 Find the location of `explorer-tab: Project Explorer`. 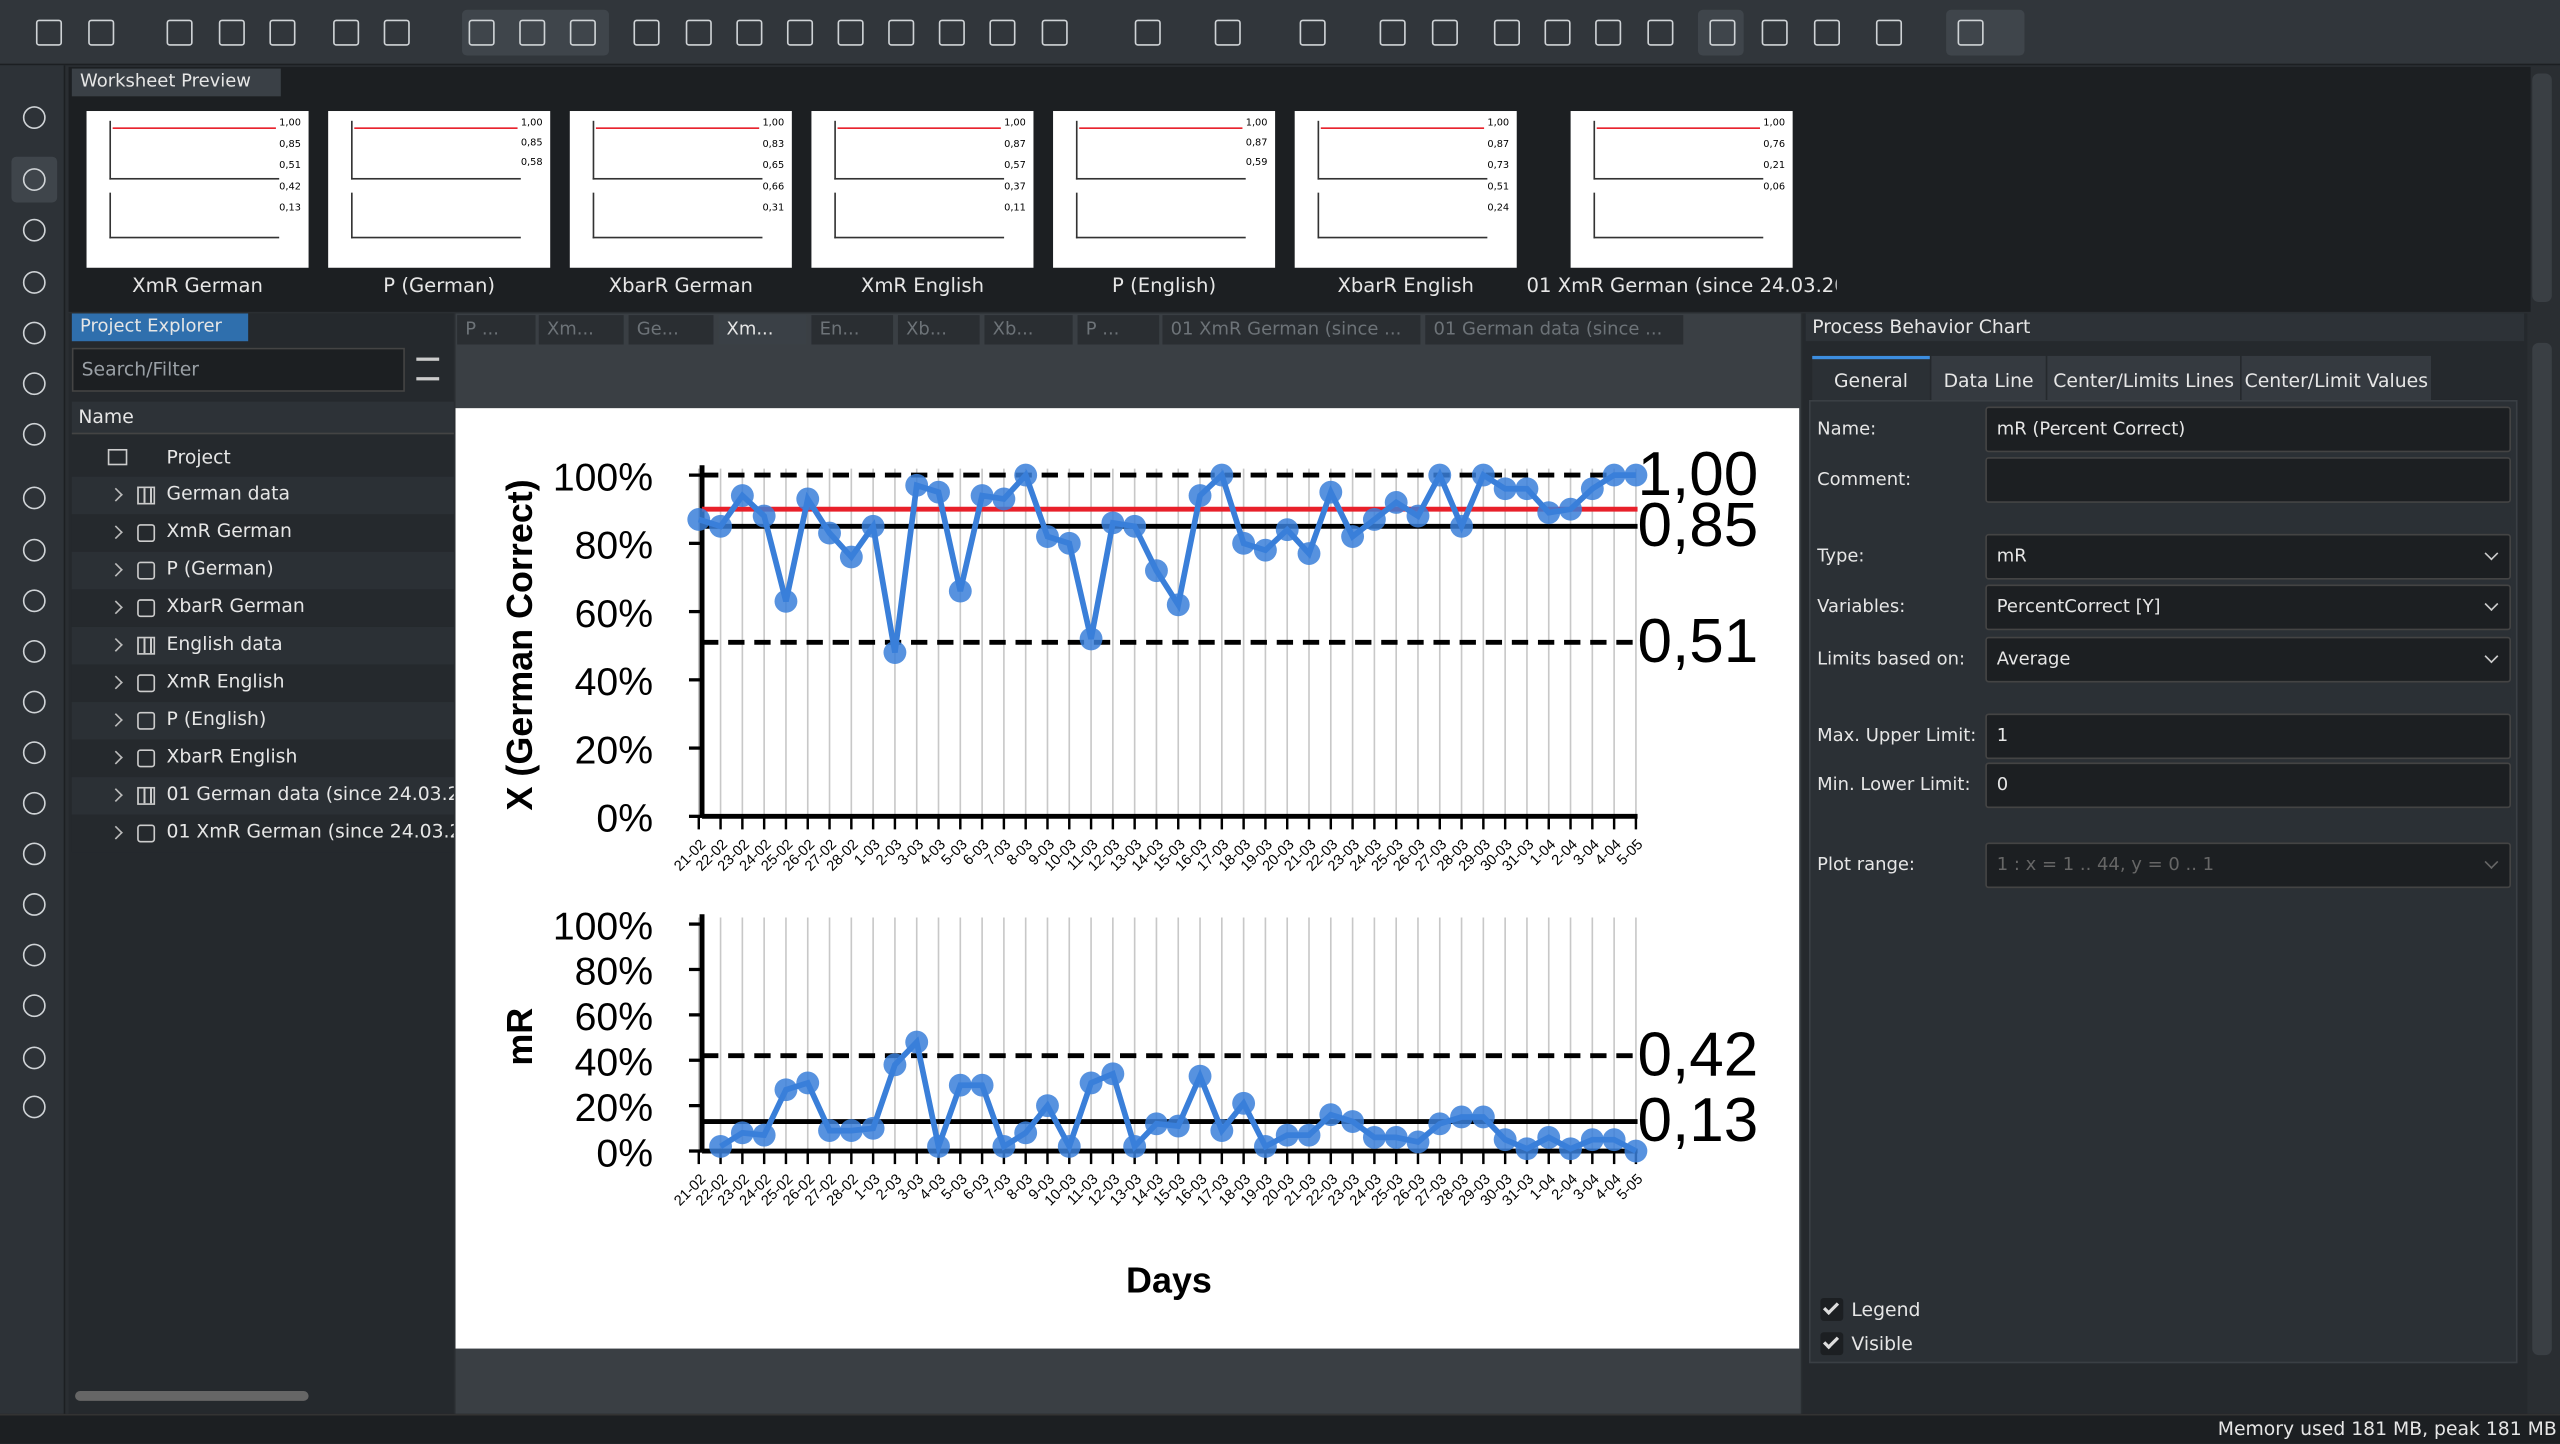

explorer-tab: Project Explorer is located at coordinates (160, 327).